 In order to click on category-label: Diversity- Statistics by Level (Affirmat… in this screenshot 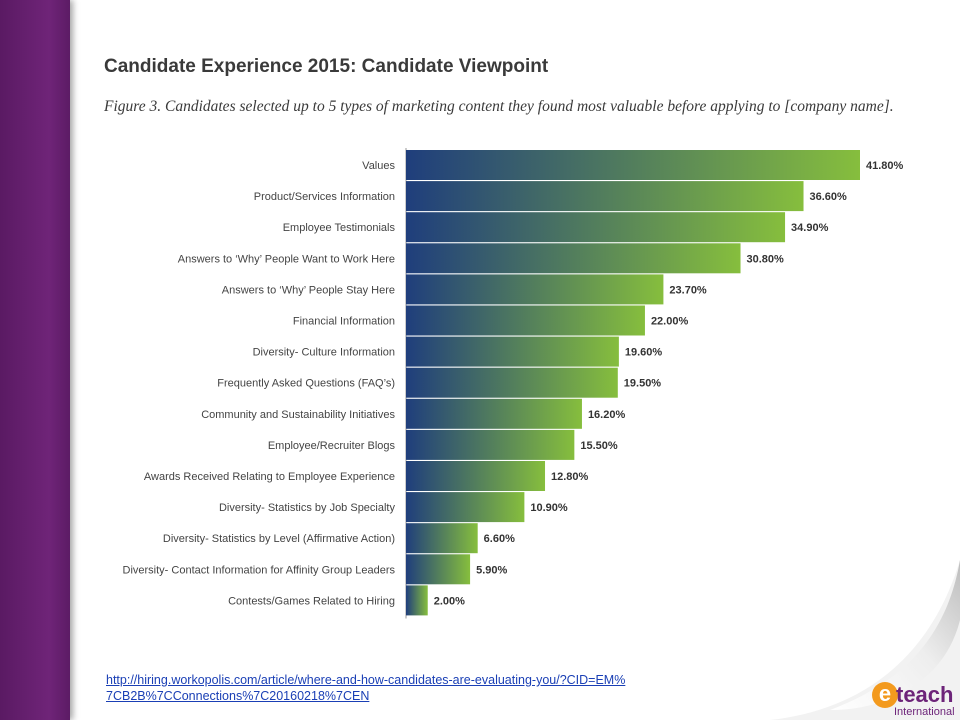, I will do `click(279, 539)`.